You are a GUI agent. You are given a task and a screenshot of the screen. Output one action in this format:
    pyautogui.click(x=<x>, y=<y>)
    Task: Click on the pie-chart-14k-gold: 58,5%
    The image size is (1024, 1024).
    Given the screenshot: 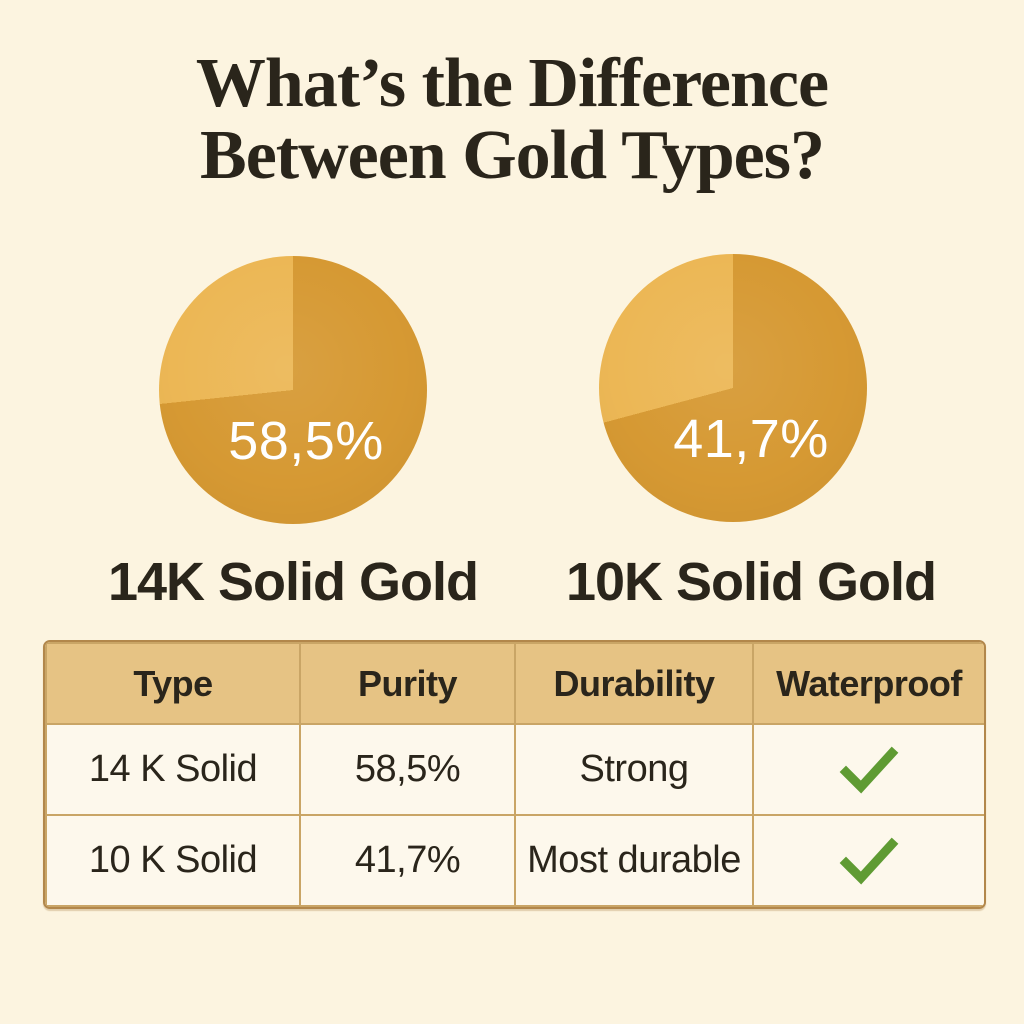 What is the action you would take?
    pyautogui.click(x=293, y=390)
    